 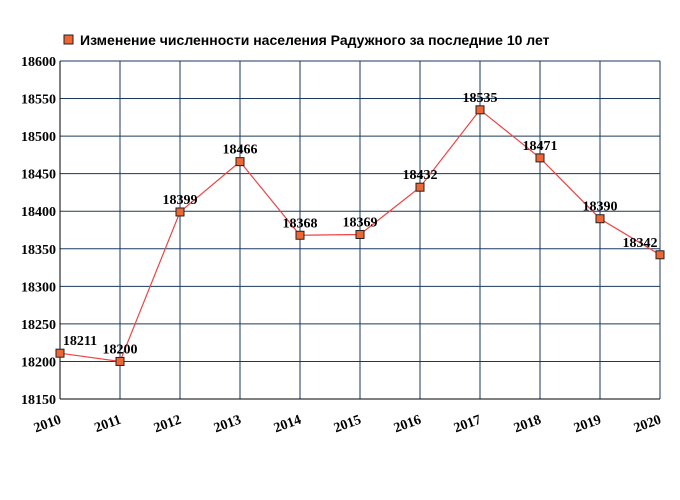 What do you see at coordinates (540, 146) in the screenshot?
I see `data-label: 18471` at bounding box center [540, 146].